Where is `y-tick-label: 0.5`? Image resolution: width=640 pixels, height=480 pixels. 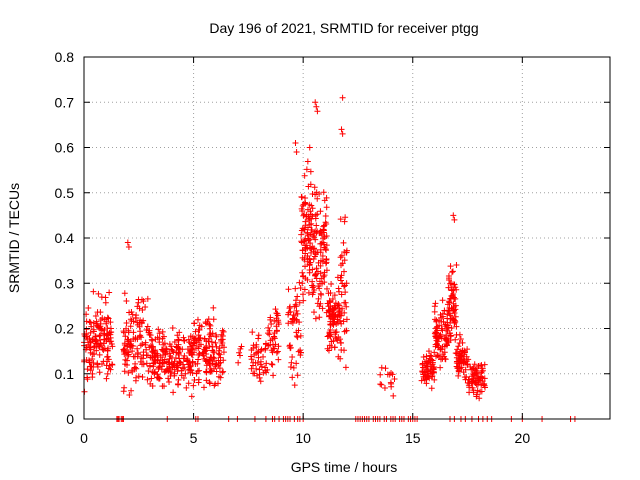 y-tick-label: 0.5 is located at coordinates (65, 193).